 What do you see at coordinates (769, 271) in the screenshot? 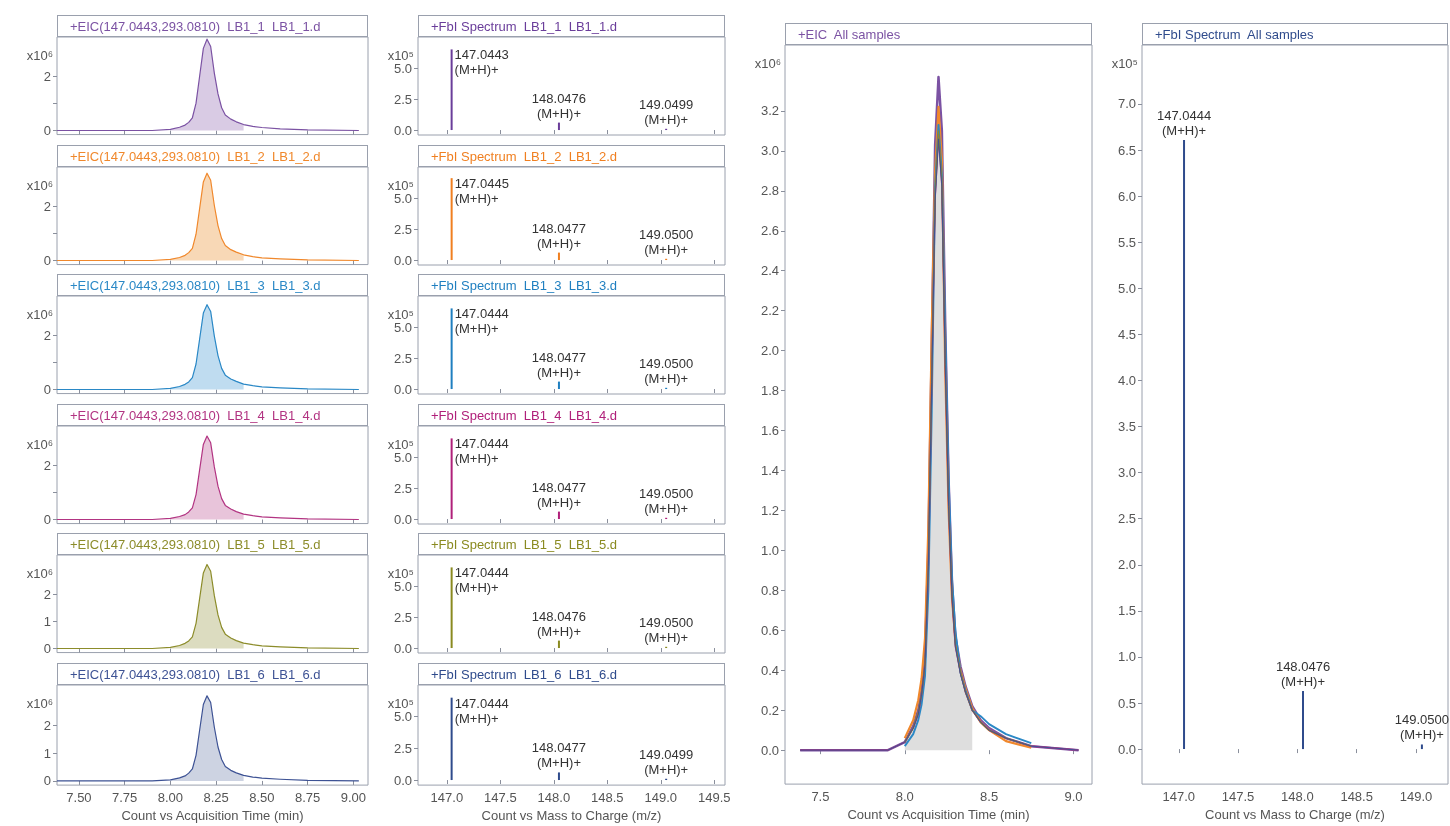
I see `y-tick-label: 2.4` at bounding box center [769, 271].